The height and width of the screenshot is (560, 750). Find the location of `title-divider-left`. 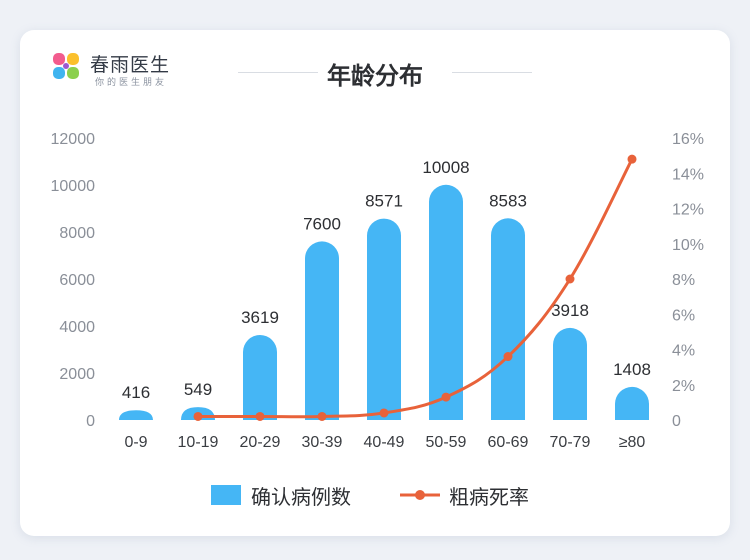

title-divider-left is located at coordinates (278, 72).